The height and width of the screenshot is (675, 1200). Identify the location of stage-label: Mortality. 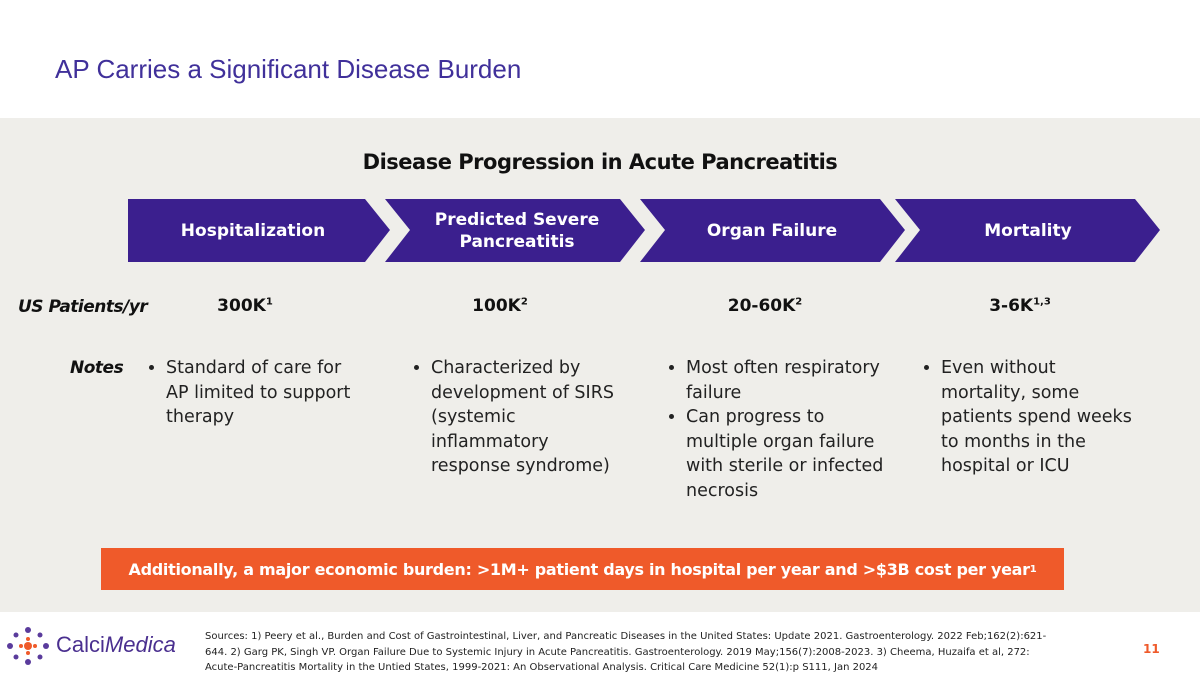
(1028, 230).